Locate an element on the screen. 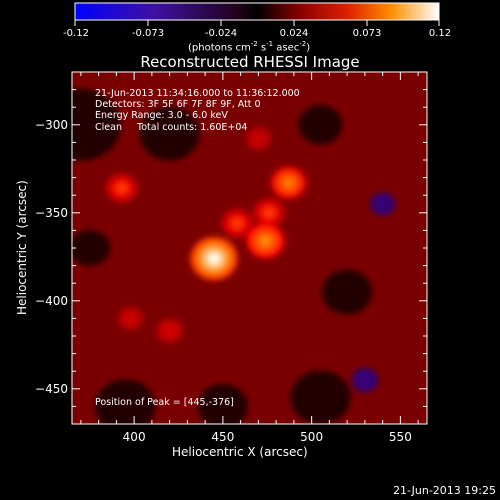  x-tick-label: 450 is located at coordinates (223, 437).